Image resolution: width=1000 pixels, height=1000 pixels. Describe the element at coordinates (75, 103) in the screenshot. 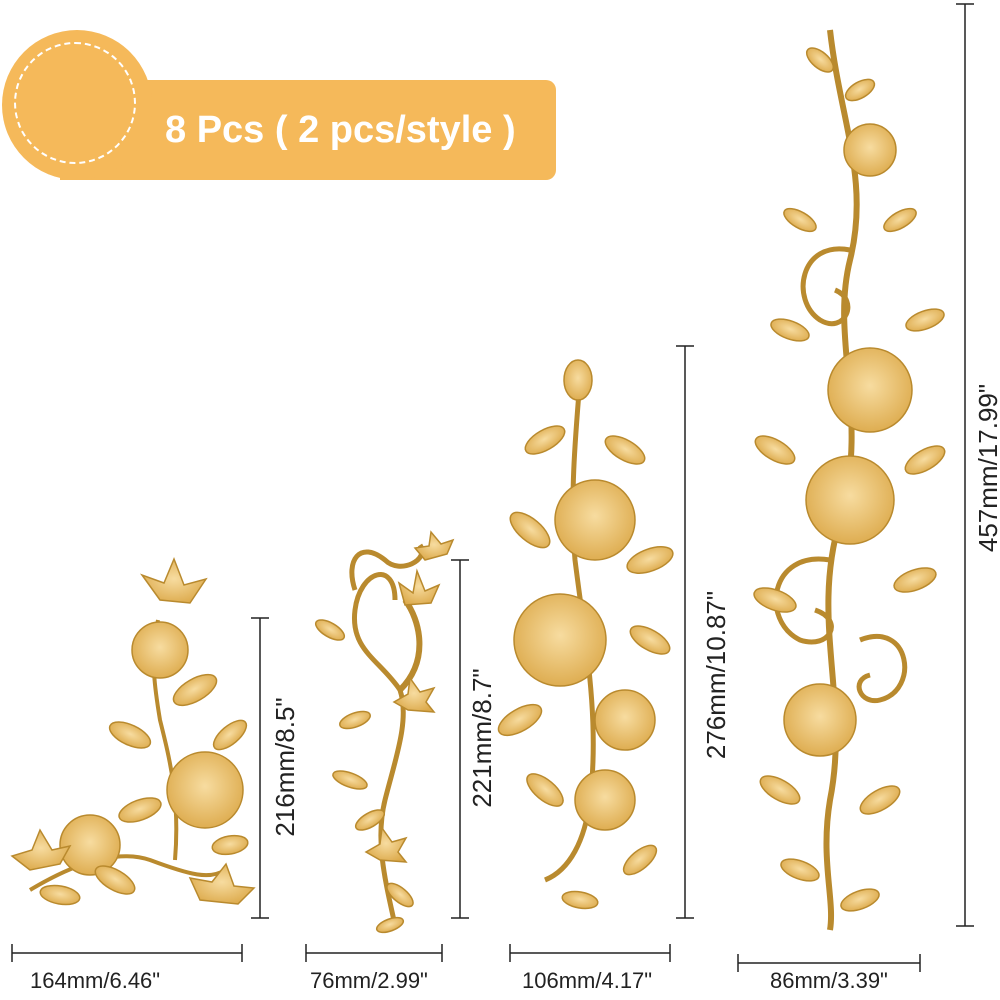

I see `badge-dashed-ring` at that location.